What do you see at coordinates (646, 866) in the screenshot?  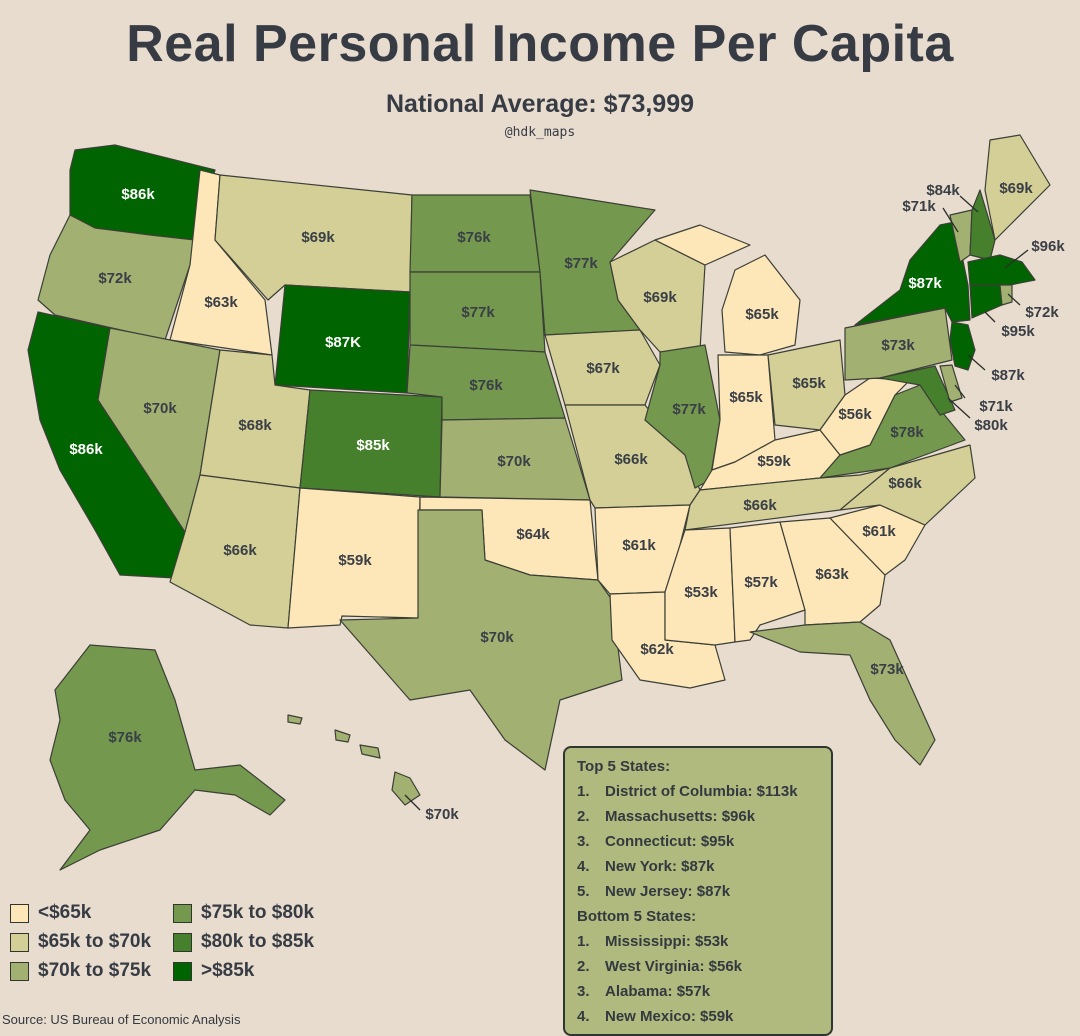 I see `top-state-row: 4. New York: $87k` at bounding box center [646, 866].